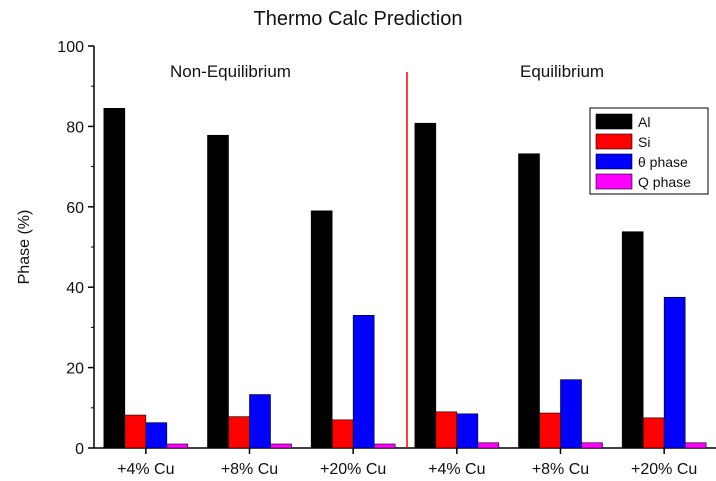 This screenshot has width=716, height=481. What do you see at coordinates (571, 414) in the screenshot?
I see `bar--phase-4` at bounding box center [571, 414].